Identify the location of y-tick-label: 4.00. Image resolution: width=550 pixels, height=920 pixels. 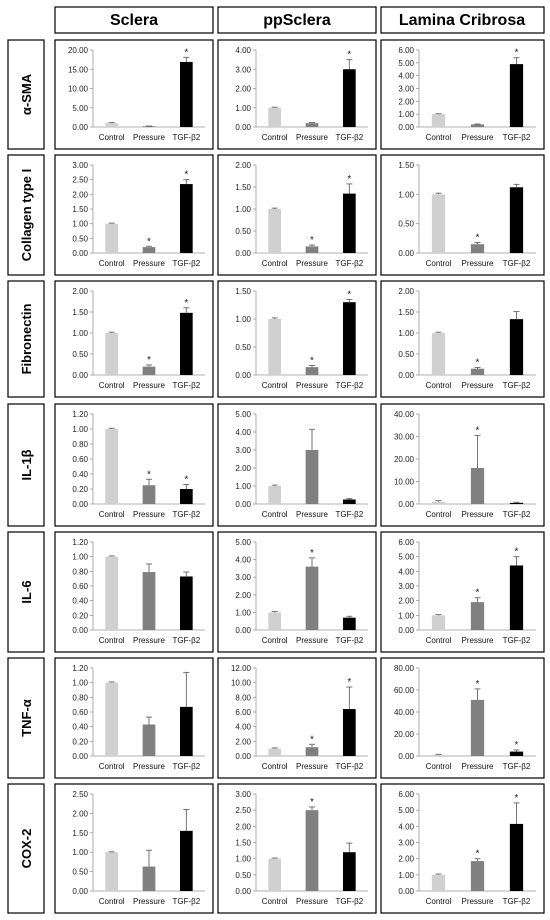
(243, 727).